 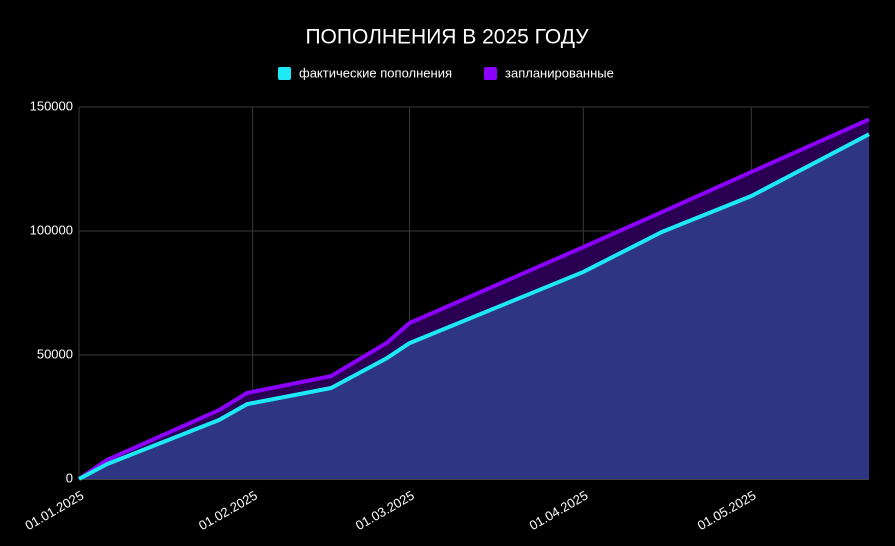 What do you see at coordinates (51, 229) in the screenshot?
I see `y-tick-label: 100000` at bounding box center [51, 229].